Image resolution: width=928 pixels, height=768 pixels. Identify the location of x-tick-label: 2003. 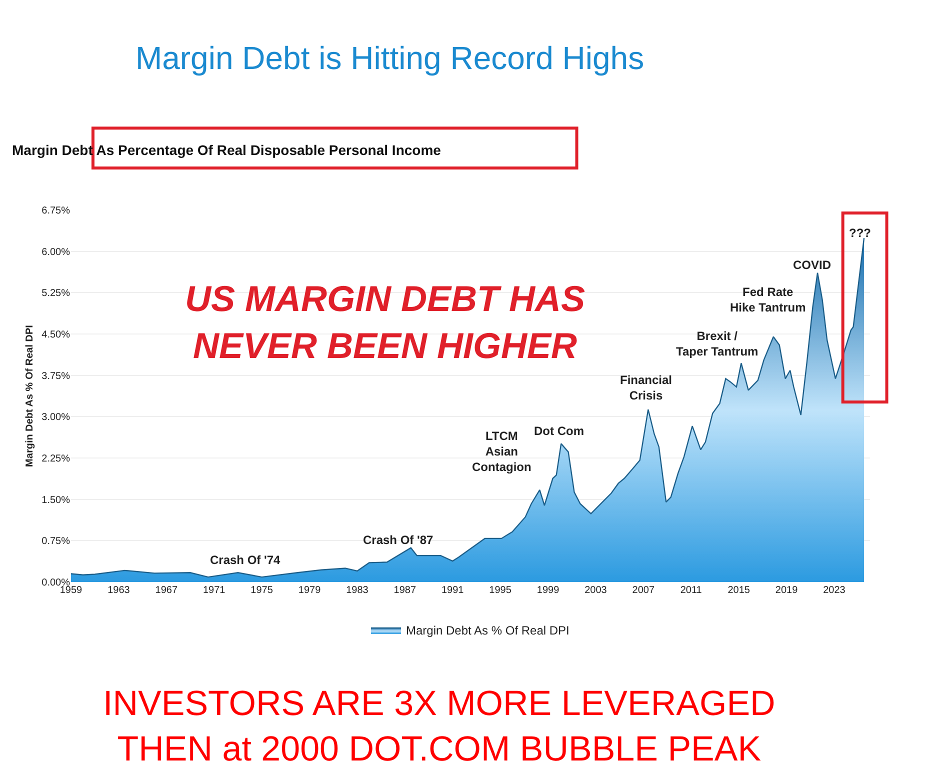
(596, 590).